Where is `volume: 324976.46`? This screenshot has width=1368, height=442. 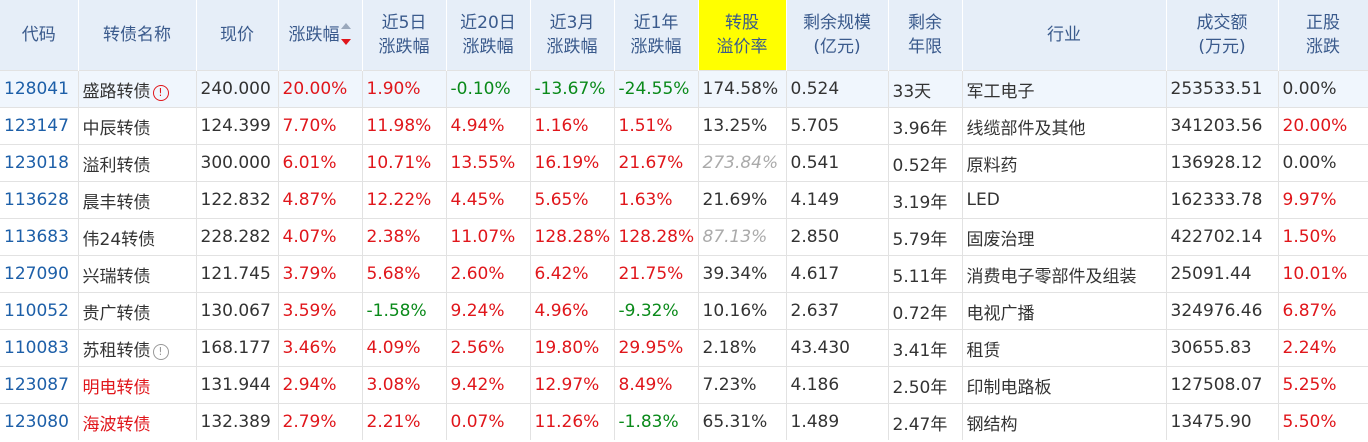 volume: 324976.46 is located at coordinates (1222, 311).